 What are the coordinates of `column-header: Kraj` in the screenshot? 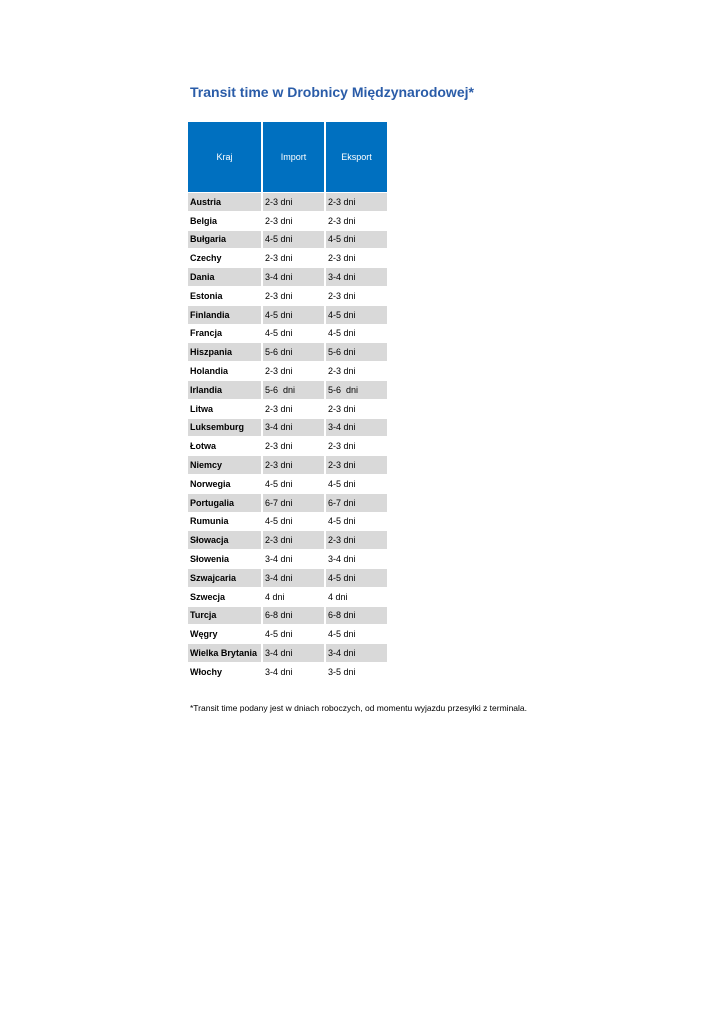 It's located at (224, 157).